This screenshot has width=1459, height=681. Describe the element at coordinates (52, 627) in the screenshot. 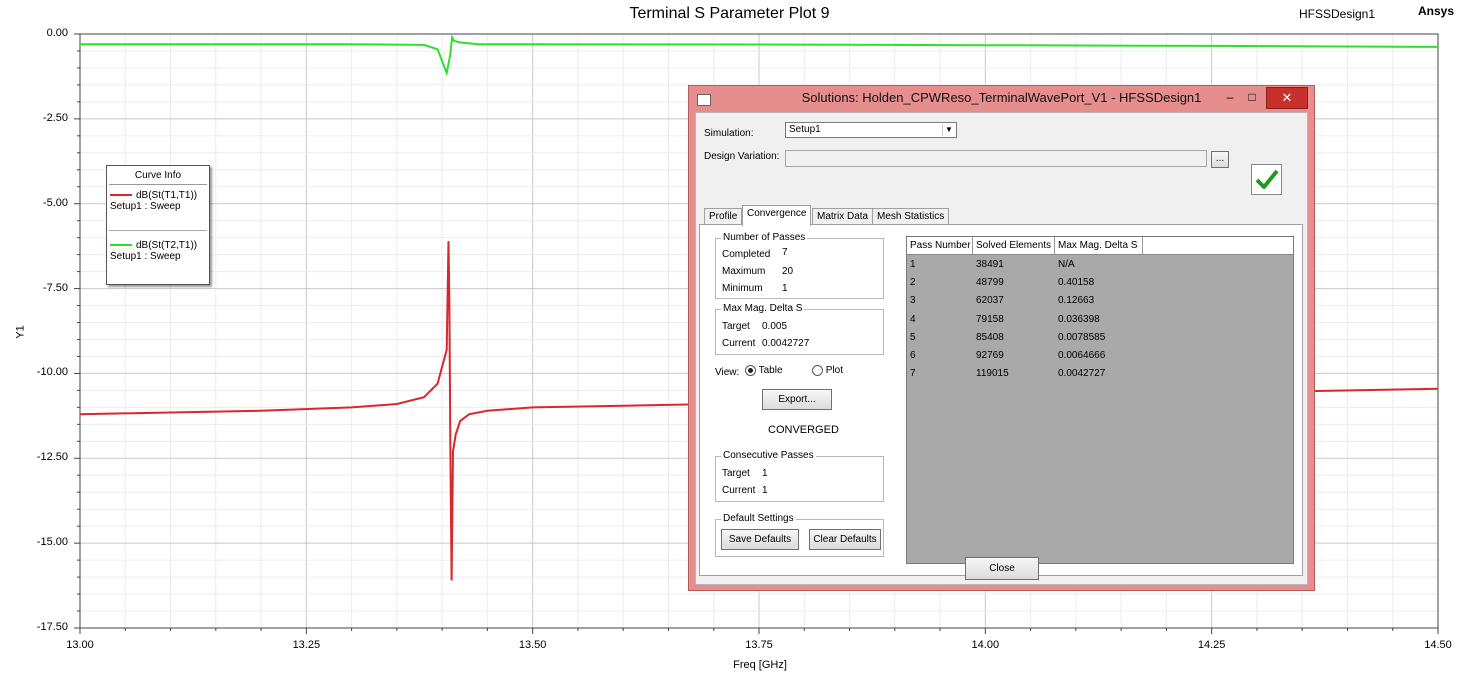

I see `y-tick-label: -17.50` at that location.